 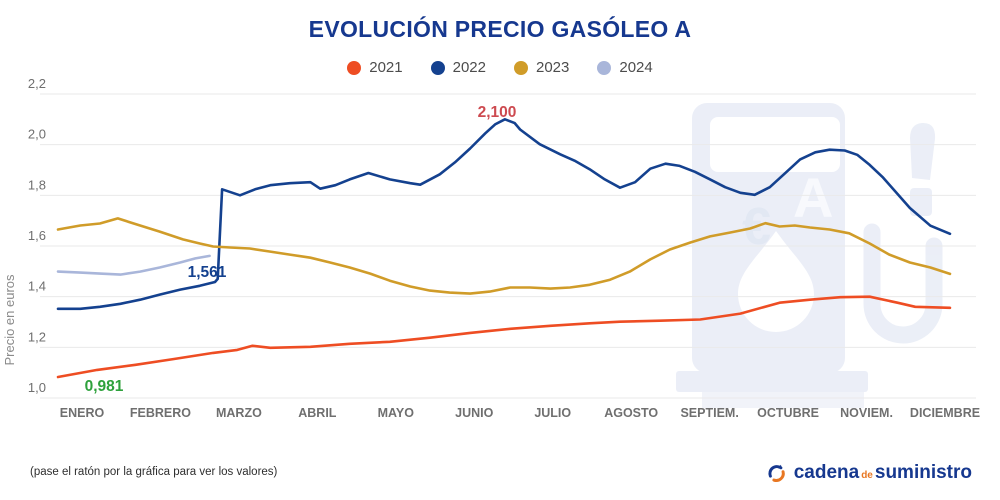 What do you see at coordinates (354, 67) in the screenshot?
I see `legend-dot-2021` at bounding box center [354, 67].